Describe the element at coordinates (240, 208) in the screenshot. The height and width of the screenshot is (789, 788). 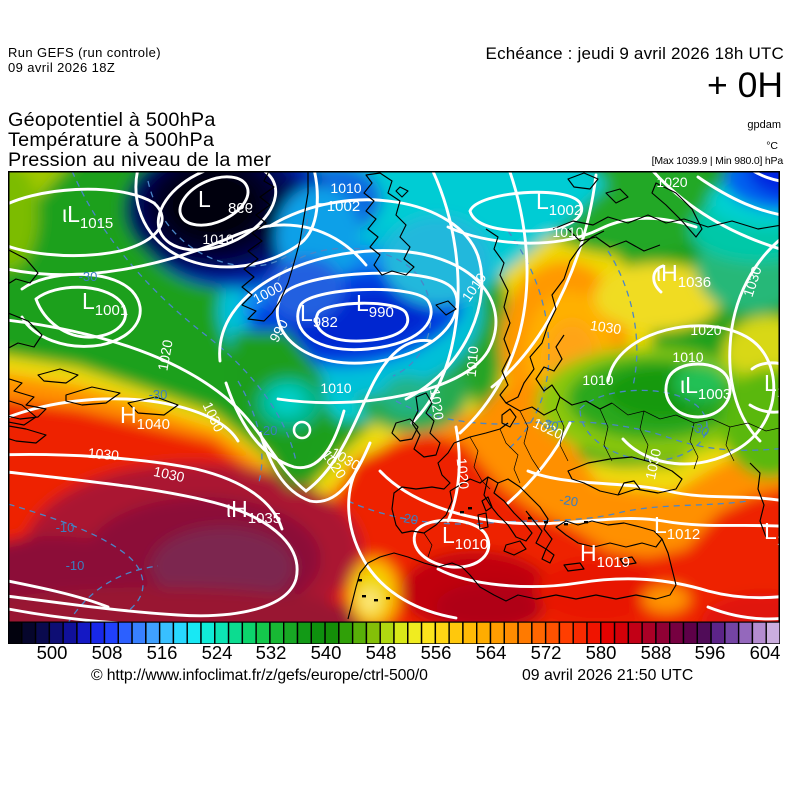
I see `svg-text: 998` at that location.